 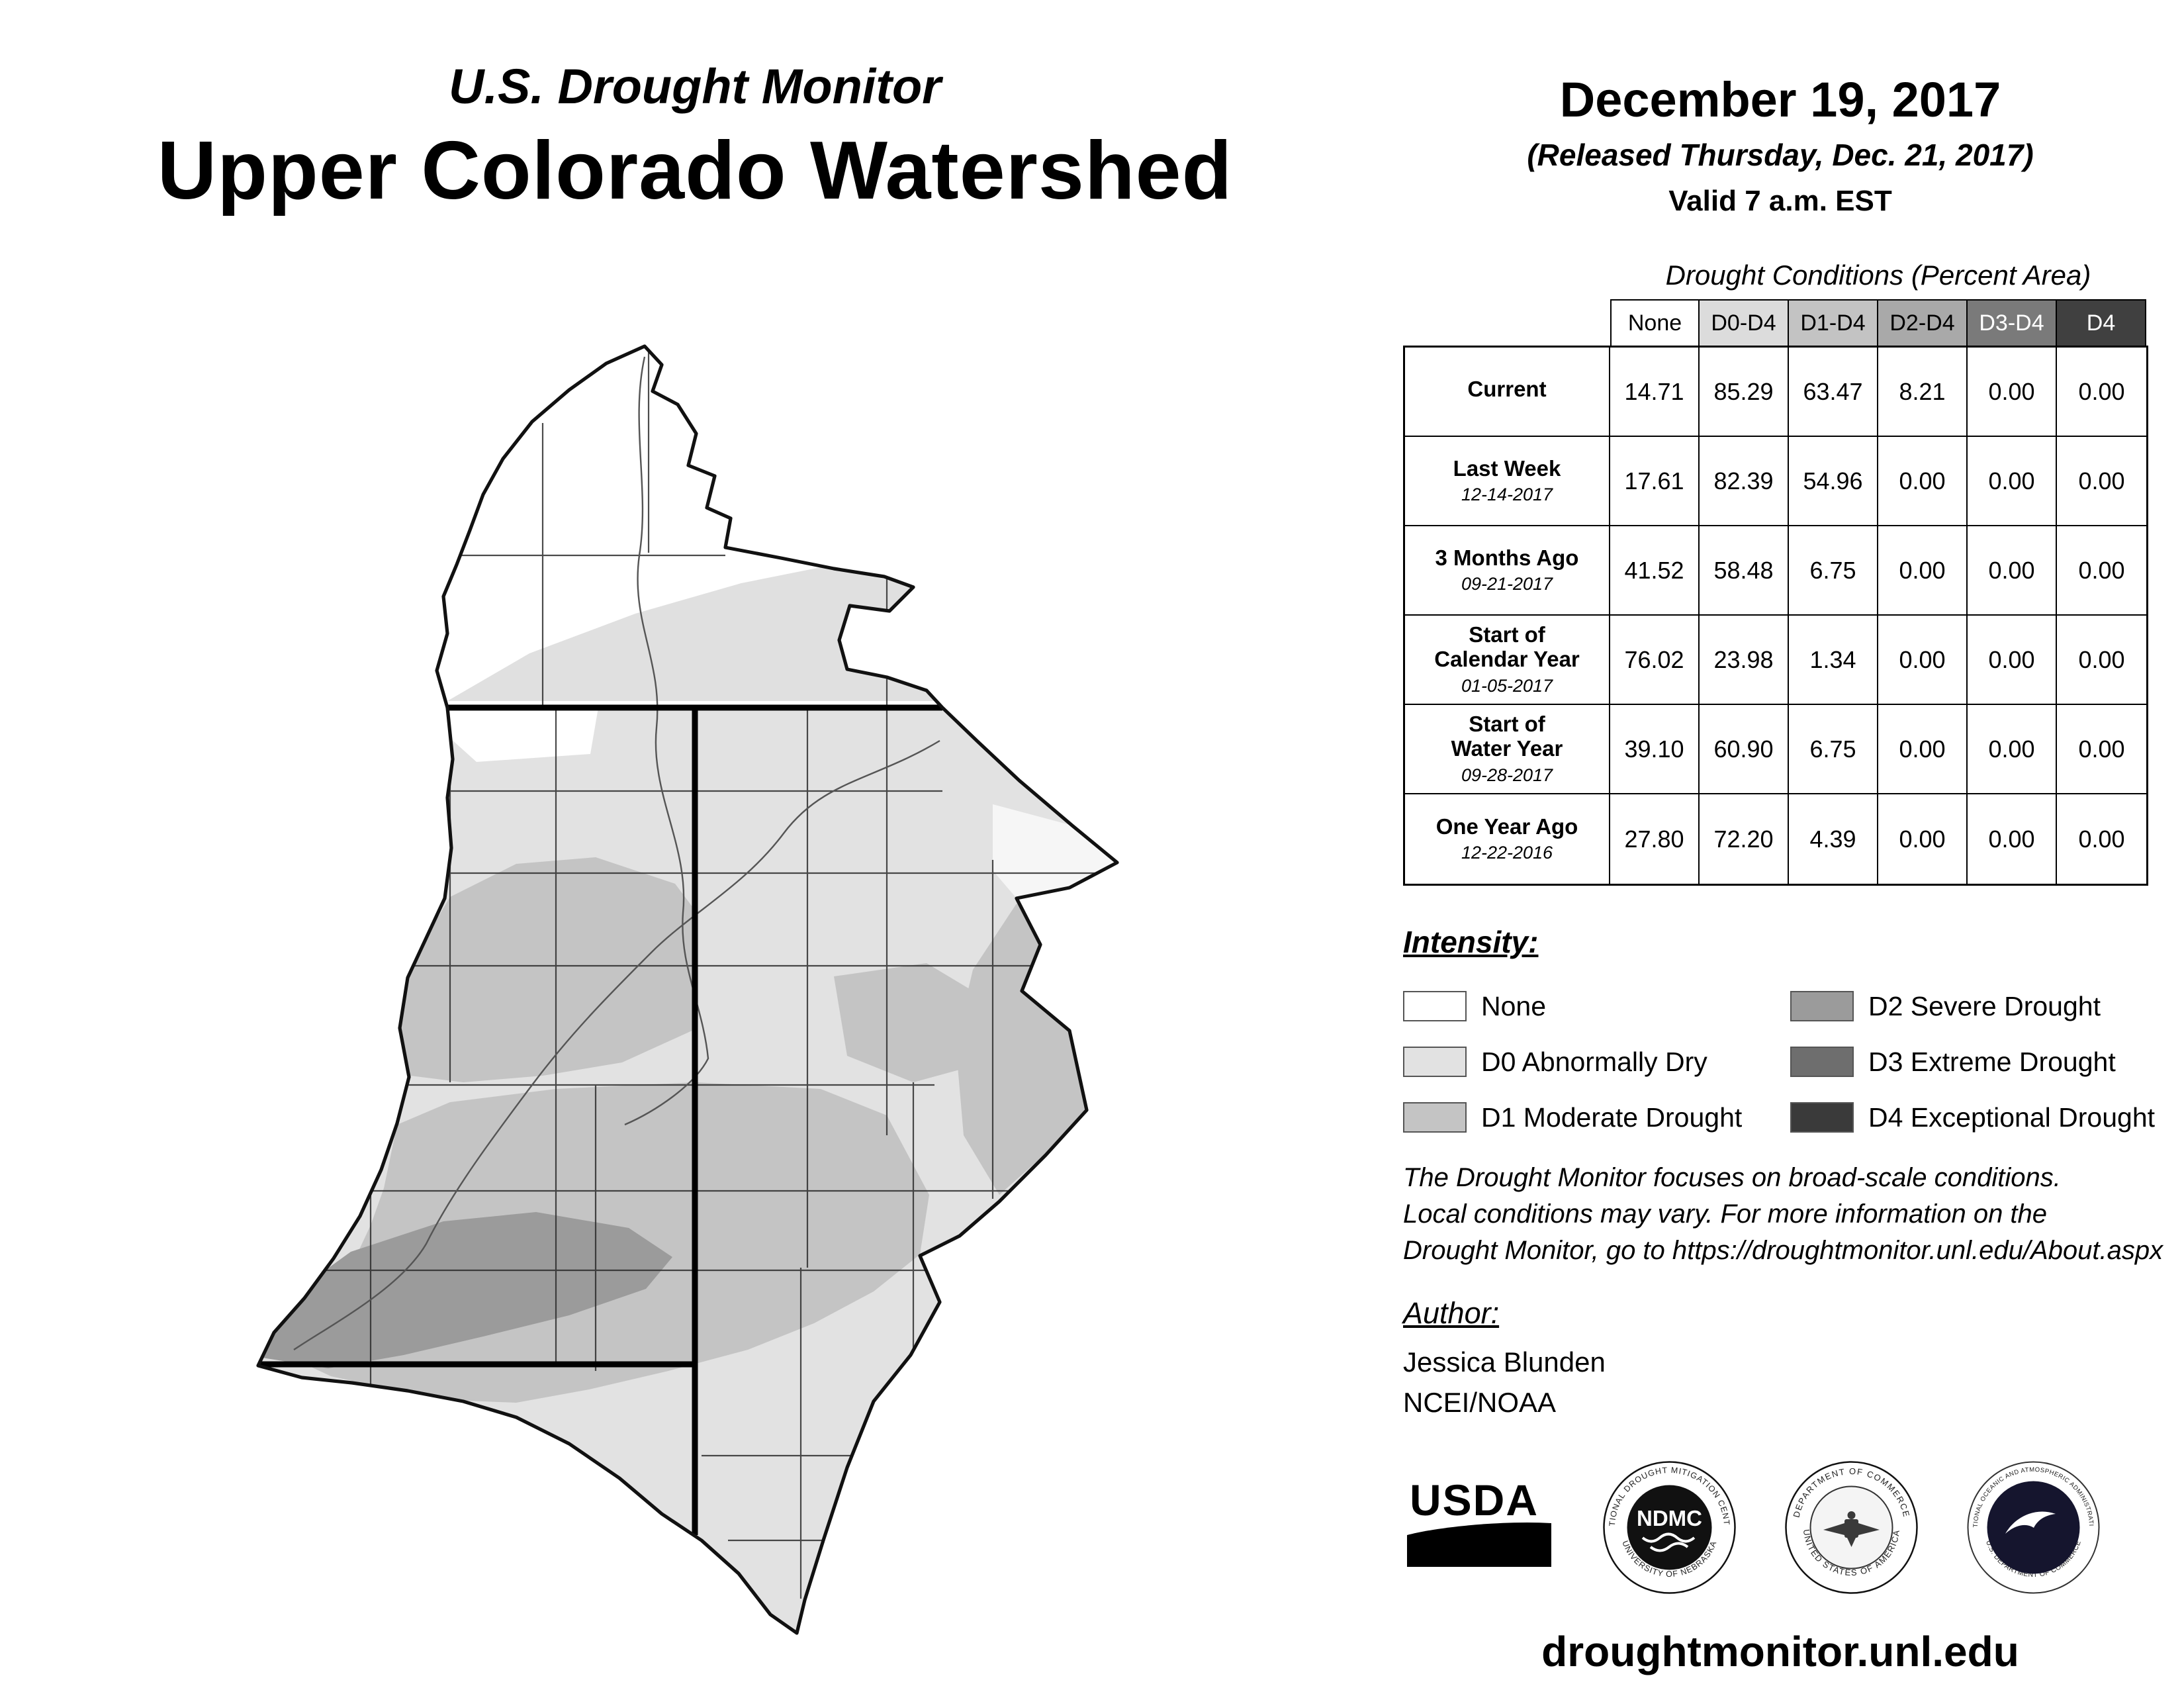 I want to click on legend-item-none: None, so click(x=1596, y=1006).